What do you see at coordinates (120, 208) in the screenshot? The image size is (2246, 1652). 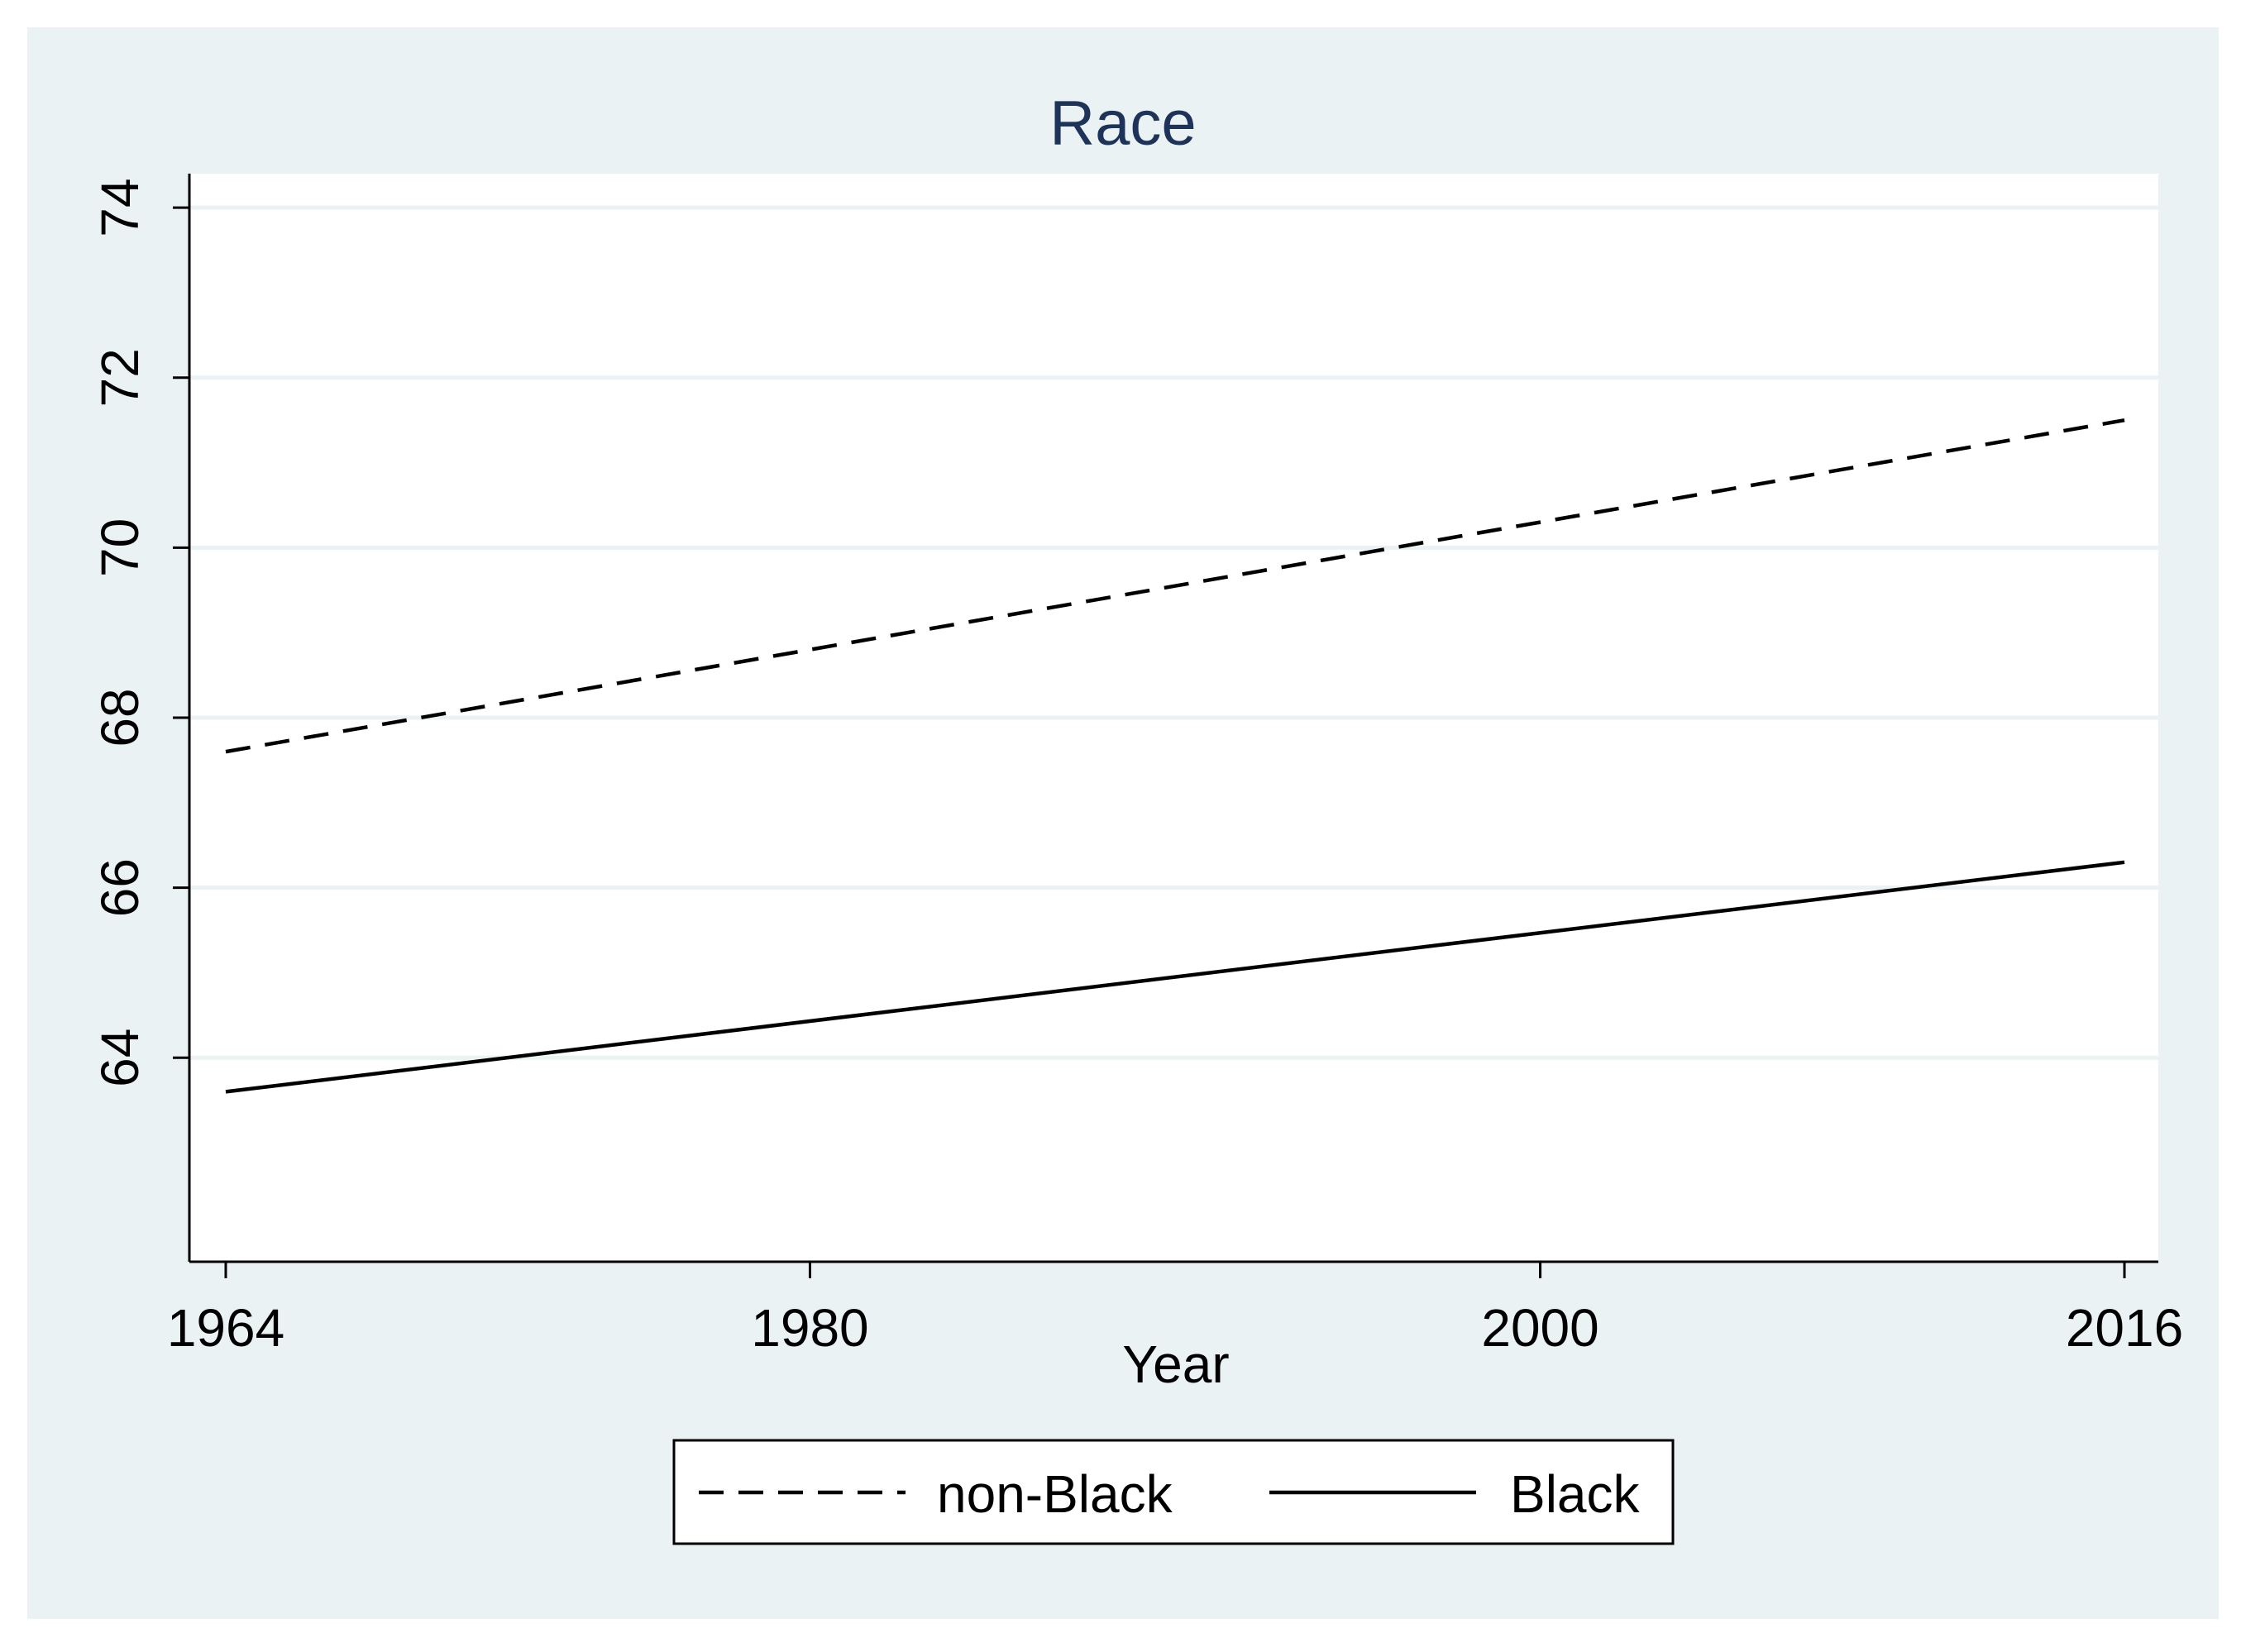 I see `y-tick-label: 74` at bounding box center [120, 208].